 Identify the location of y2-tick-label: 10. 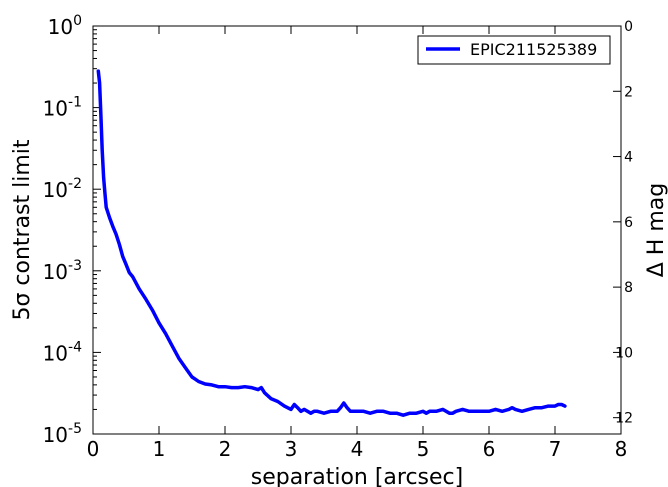
(624, 353).